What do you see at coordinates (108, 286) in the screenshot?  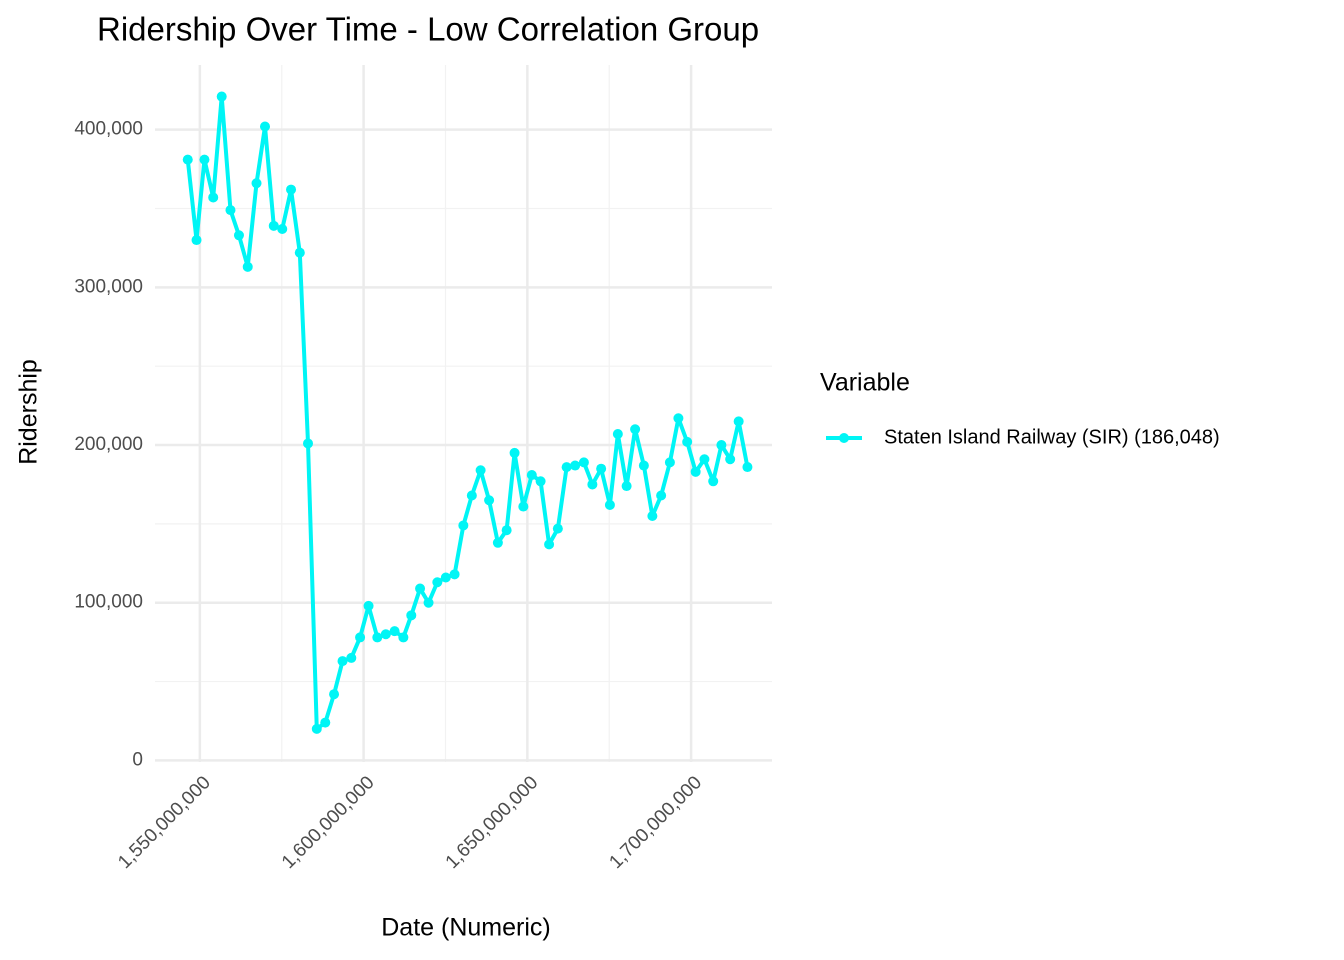 I see `y-tick-label: 300,000` at bounding box center [108, 286].